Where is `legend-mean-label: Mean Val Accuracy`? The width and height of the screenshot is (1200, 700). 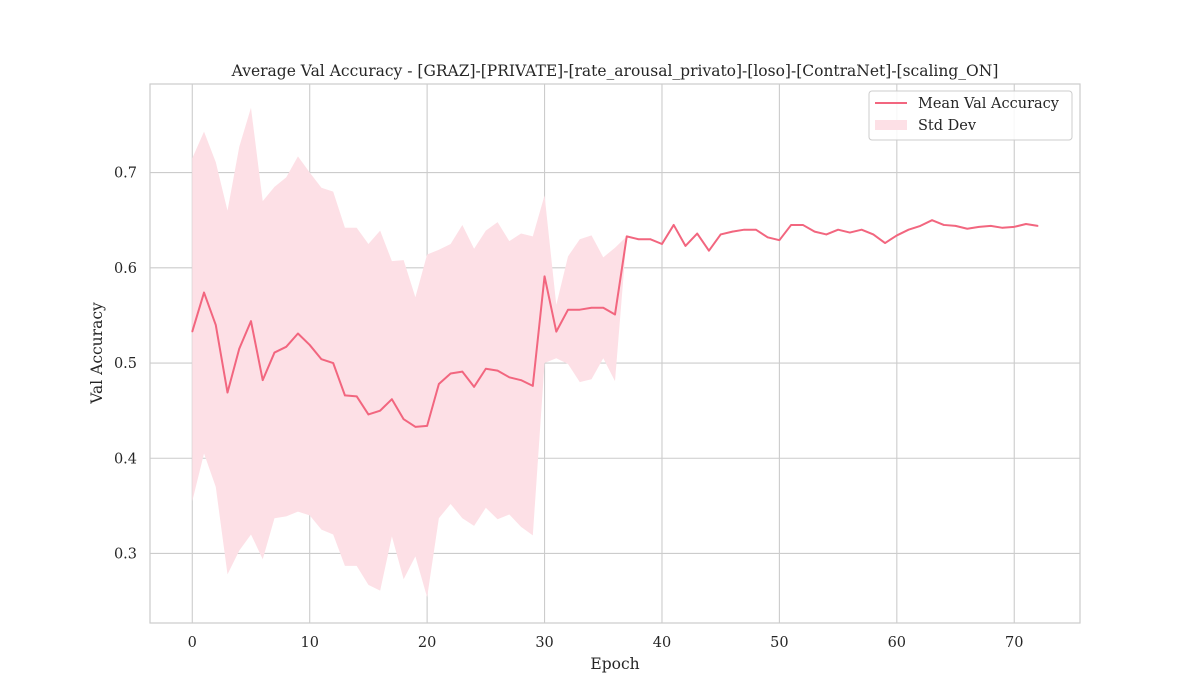
legend-mean-label: Mean Val Accuracy is located at coordinates (989, 104).